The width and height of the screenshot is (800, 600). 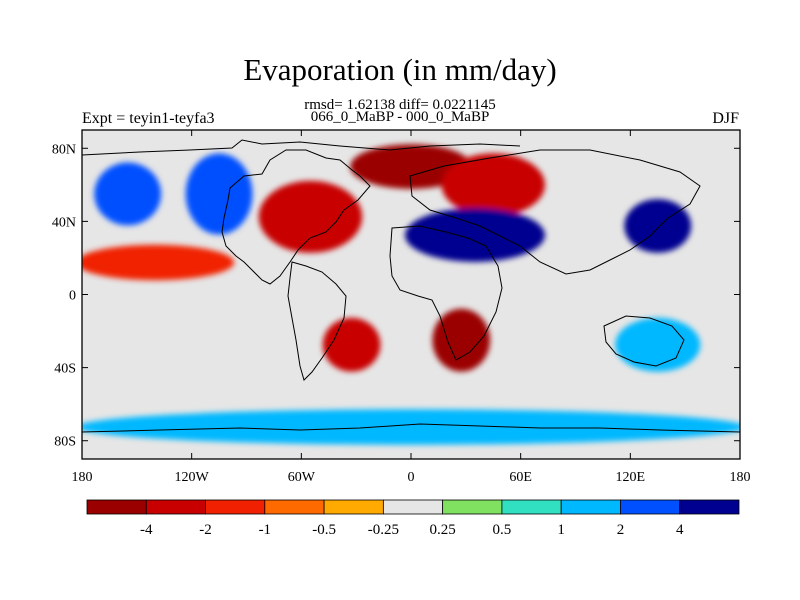 I want to click on lat-tick-label: 40N, so click(x=64, y=222).